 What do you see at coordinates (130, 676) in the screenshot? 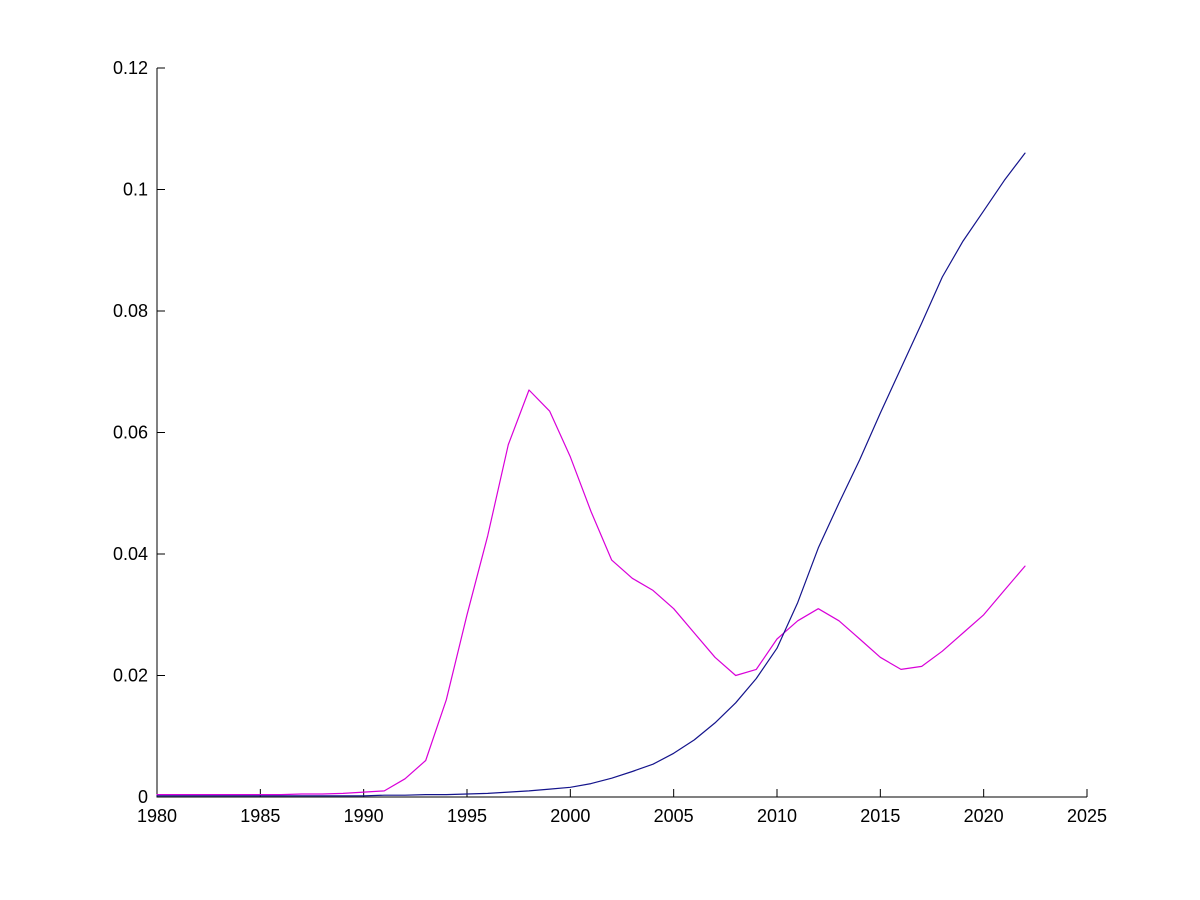
I see `y-tick-label: 0.02` at bounding box center [130, 676].